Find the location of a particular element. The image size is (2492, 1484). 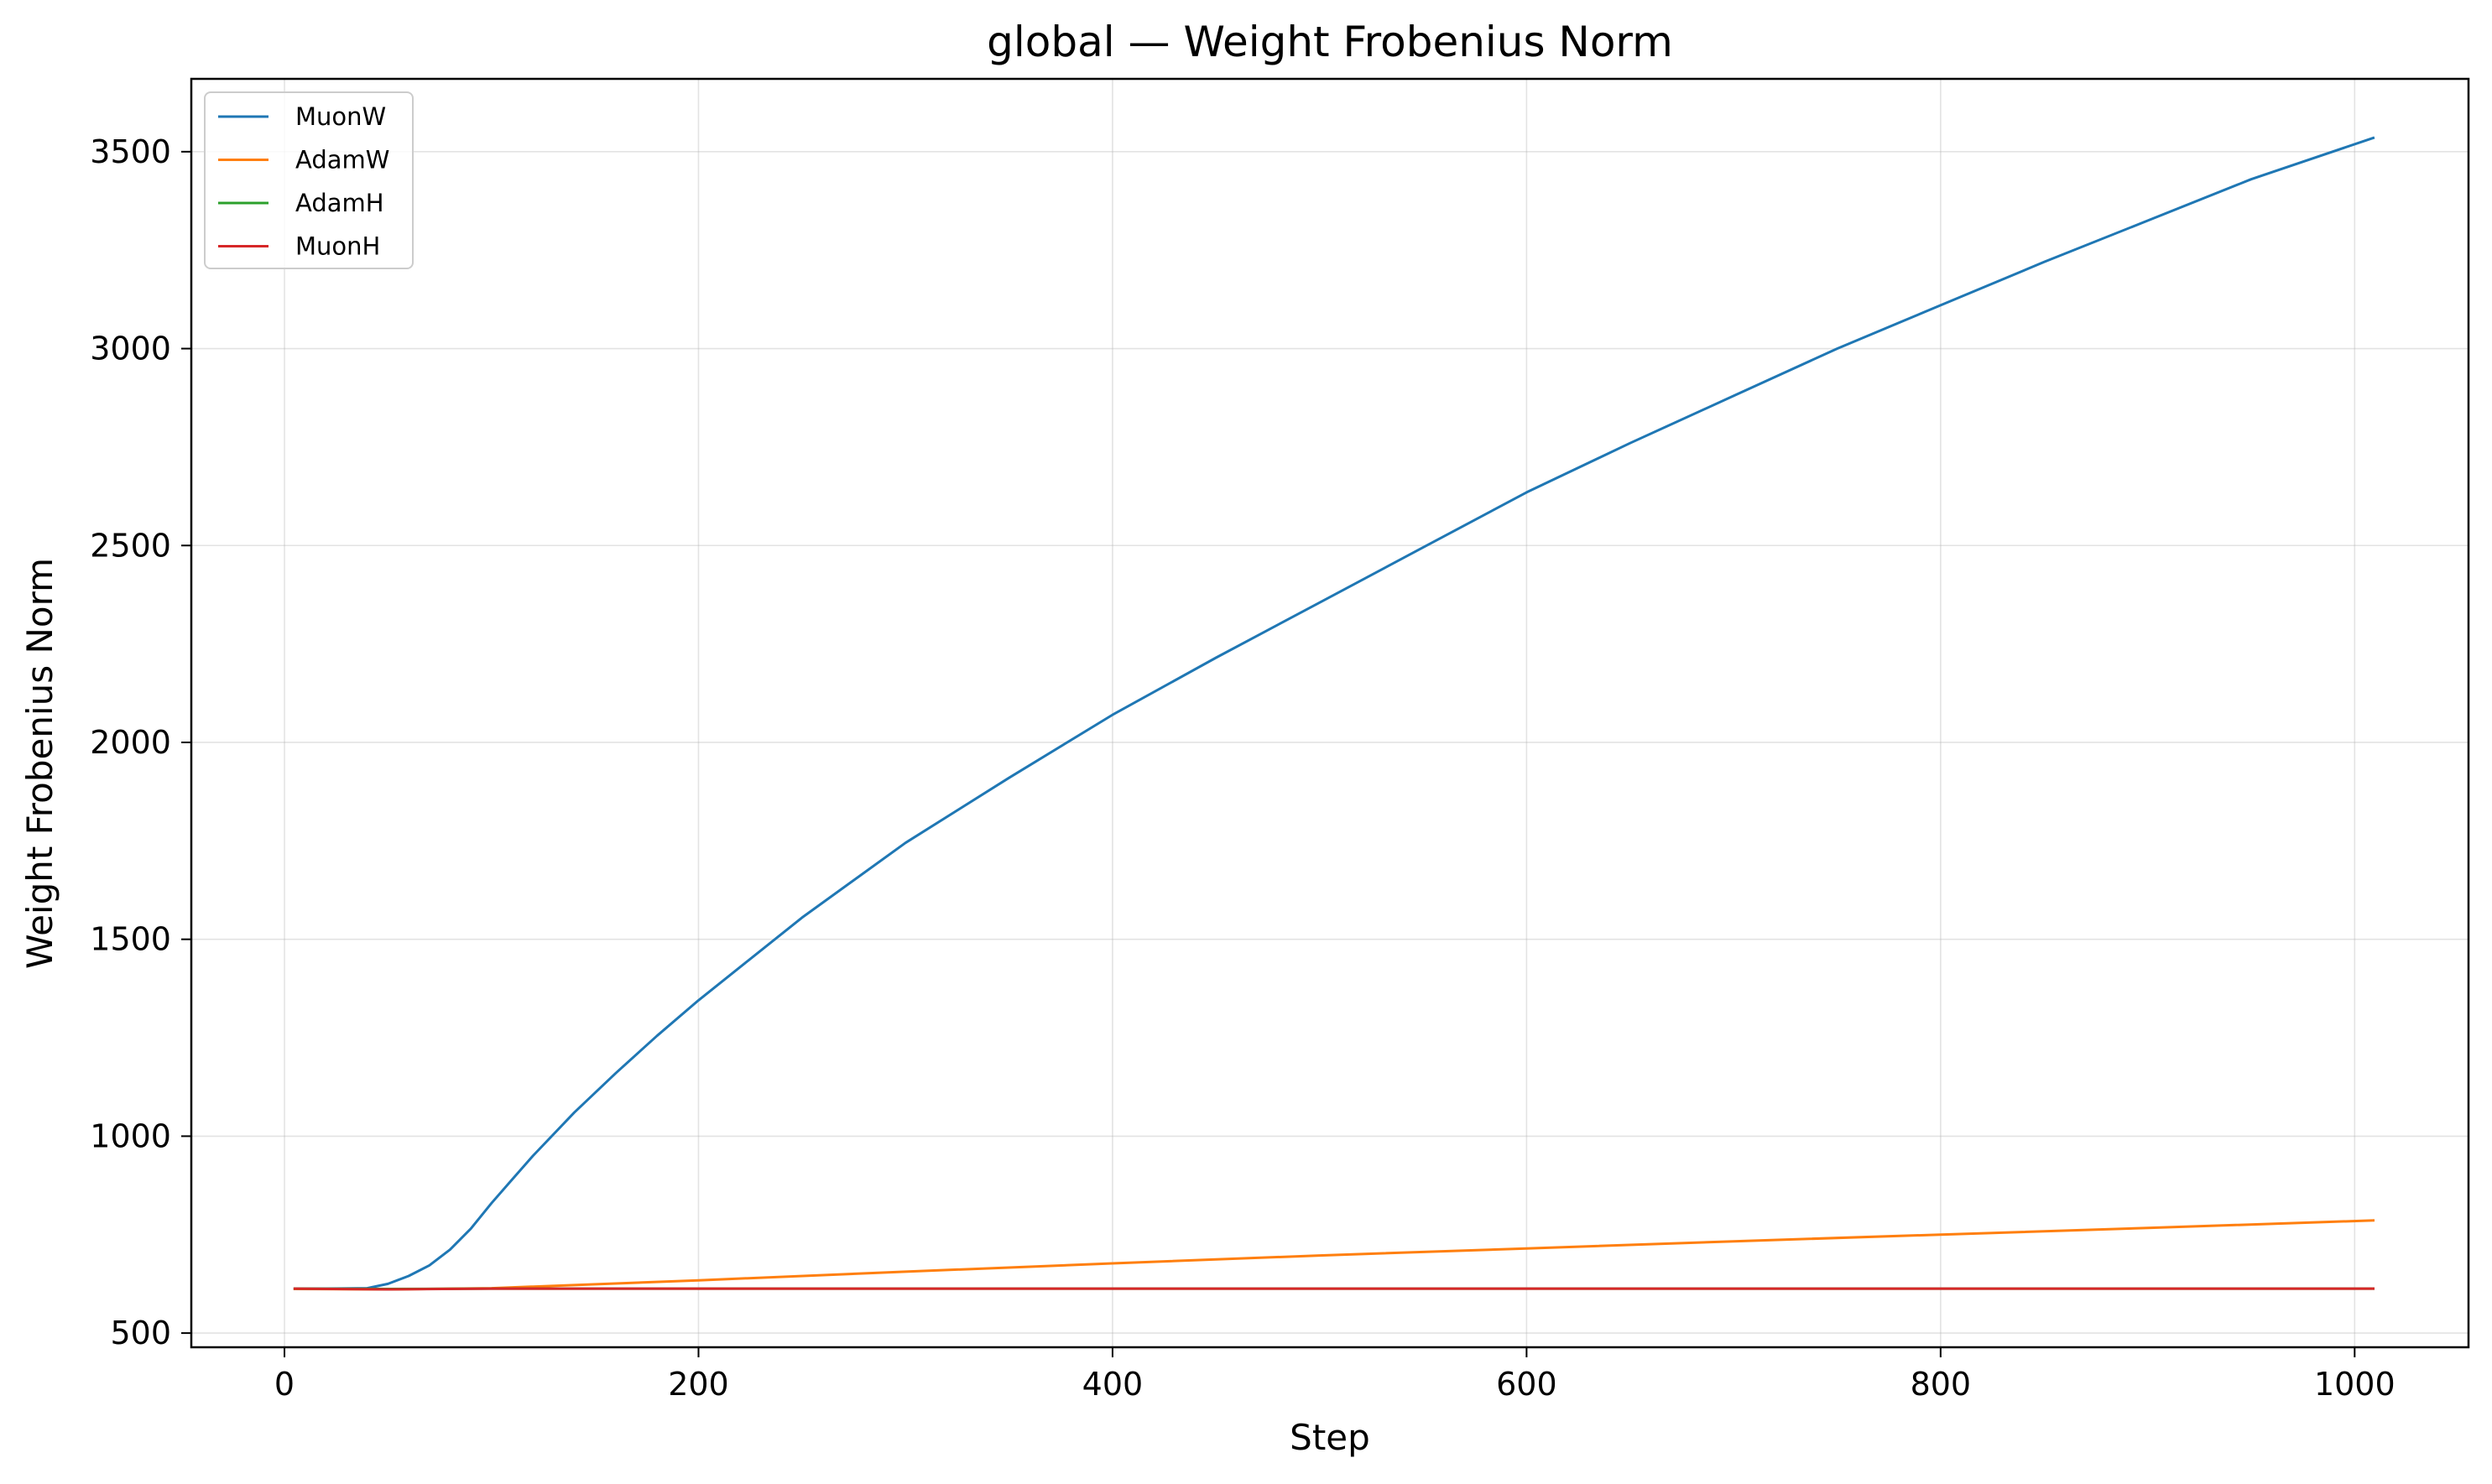

legend: MuonW AdamW AdamH MuonH is located at coordinates (309, 180).